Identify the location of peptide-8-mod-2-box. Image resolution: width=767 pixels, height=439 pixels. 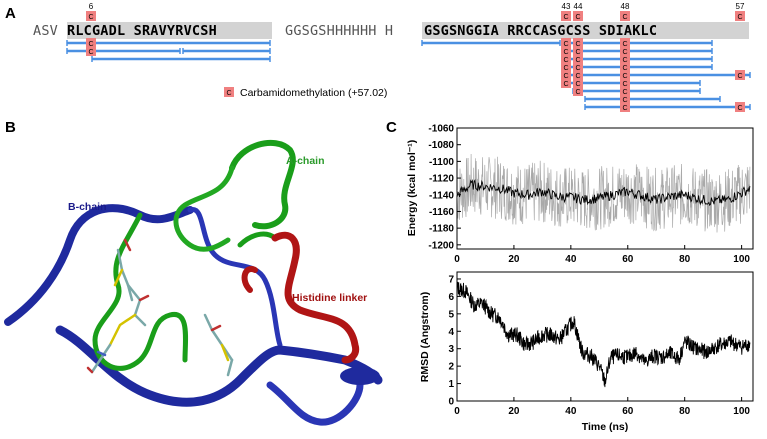
(578, 59).